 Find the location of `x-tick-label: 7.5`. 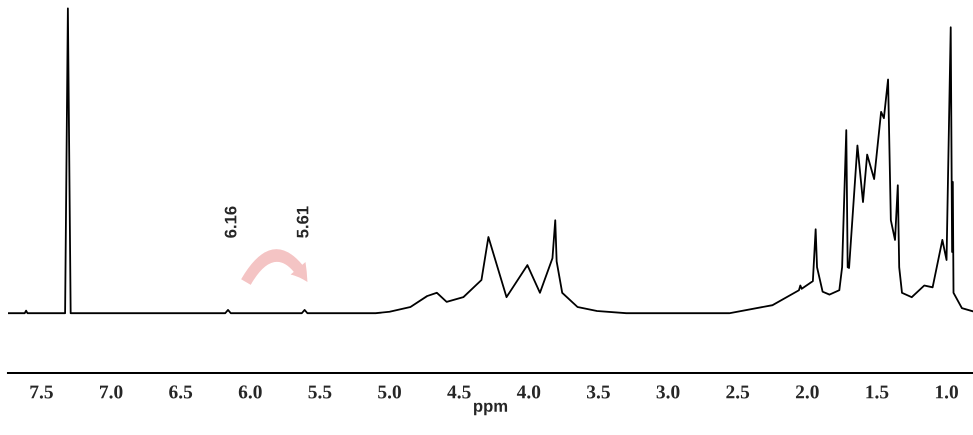

x-tick-label: 7.5 is located at coordinates (41, 392).